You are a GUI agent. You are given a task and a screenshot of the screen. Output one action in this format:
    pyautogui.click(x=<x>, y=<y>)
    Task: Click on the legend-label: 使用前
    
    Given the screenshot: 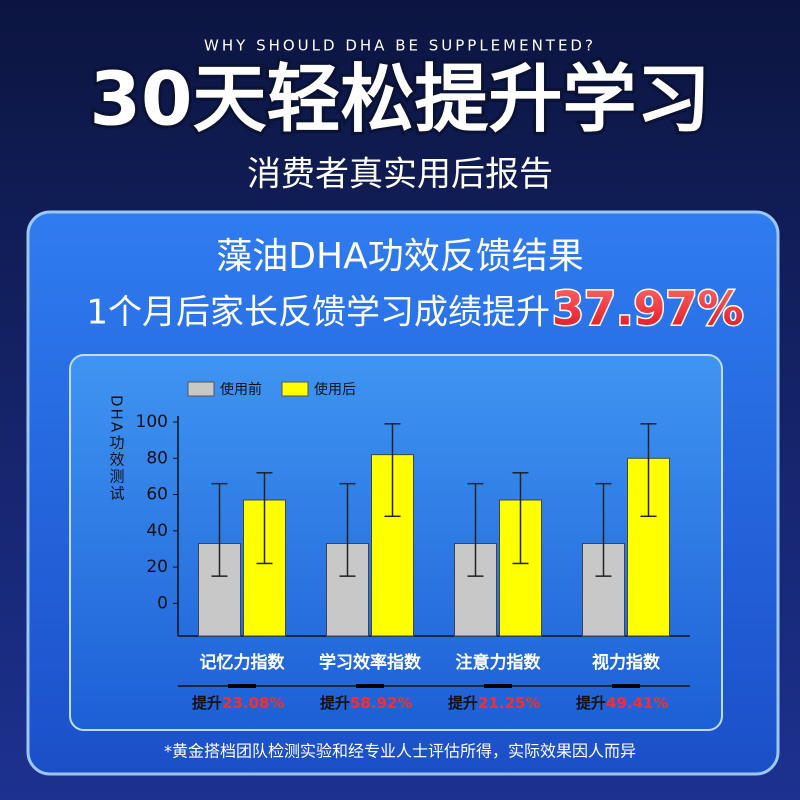 What is the action you would take?
    pyautogui.click(x=241, y=389)
    